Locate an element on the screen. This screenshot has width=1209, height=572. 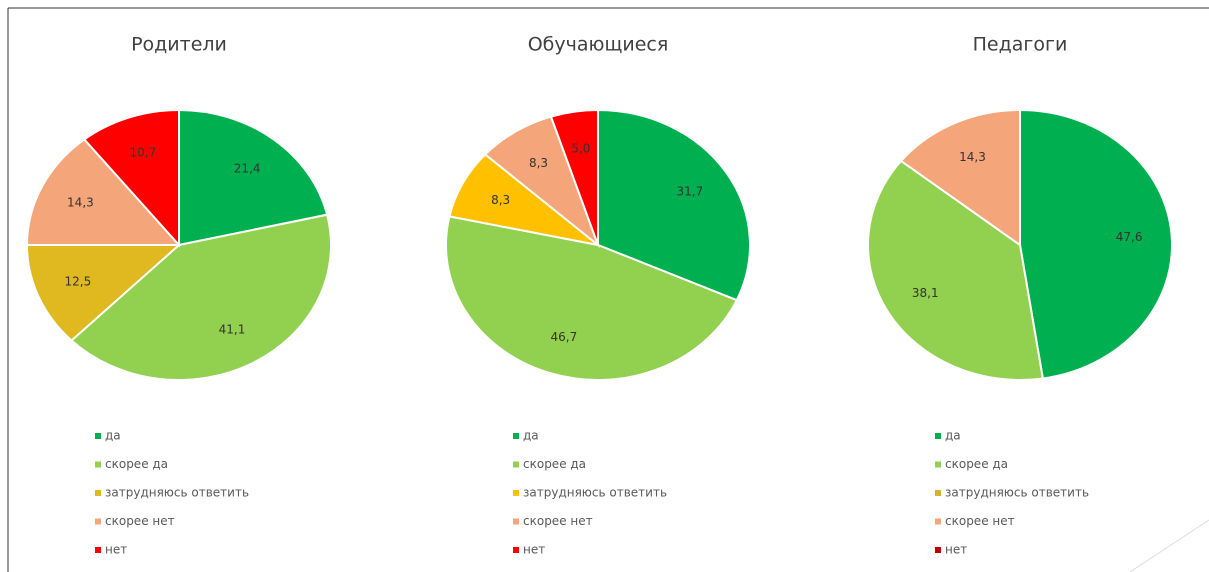
data-label: 5,0 is located at coordinates (580, 148).